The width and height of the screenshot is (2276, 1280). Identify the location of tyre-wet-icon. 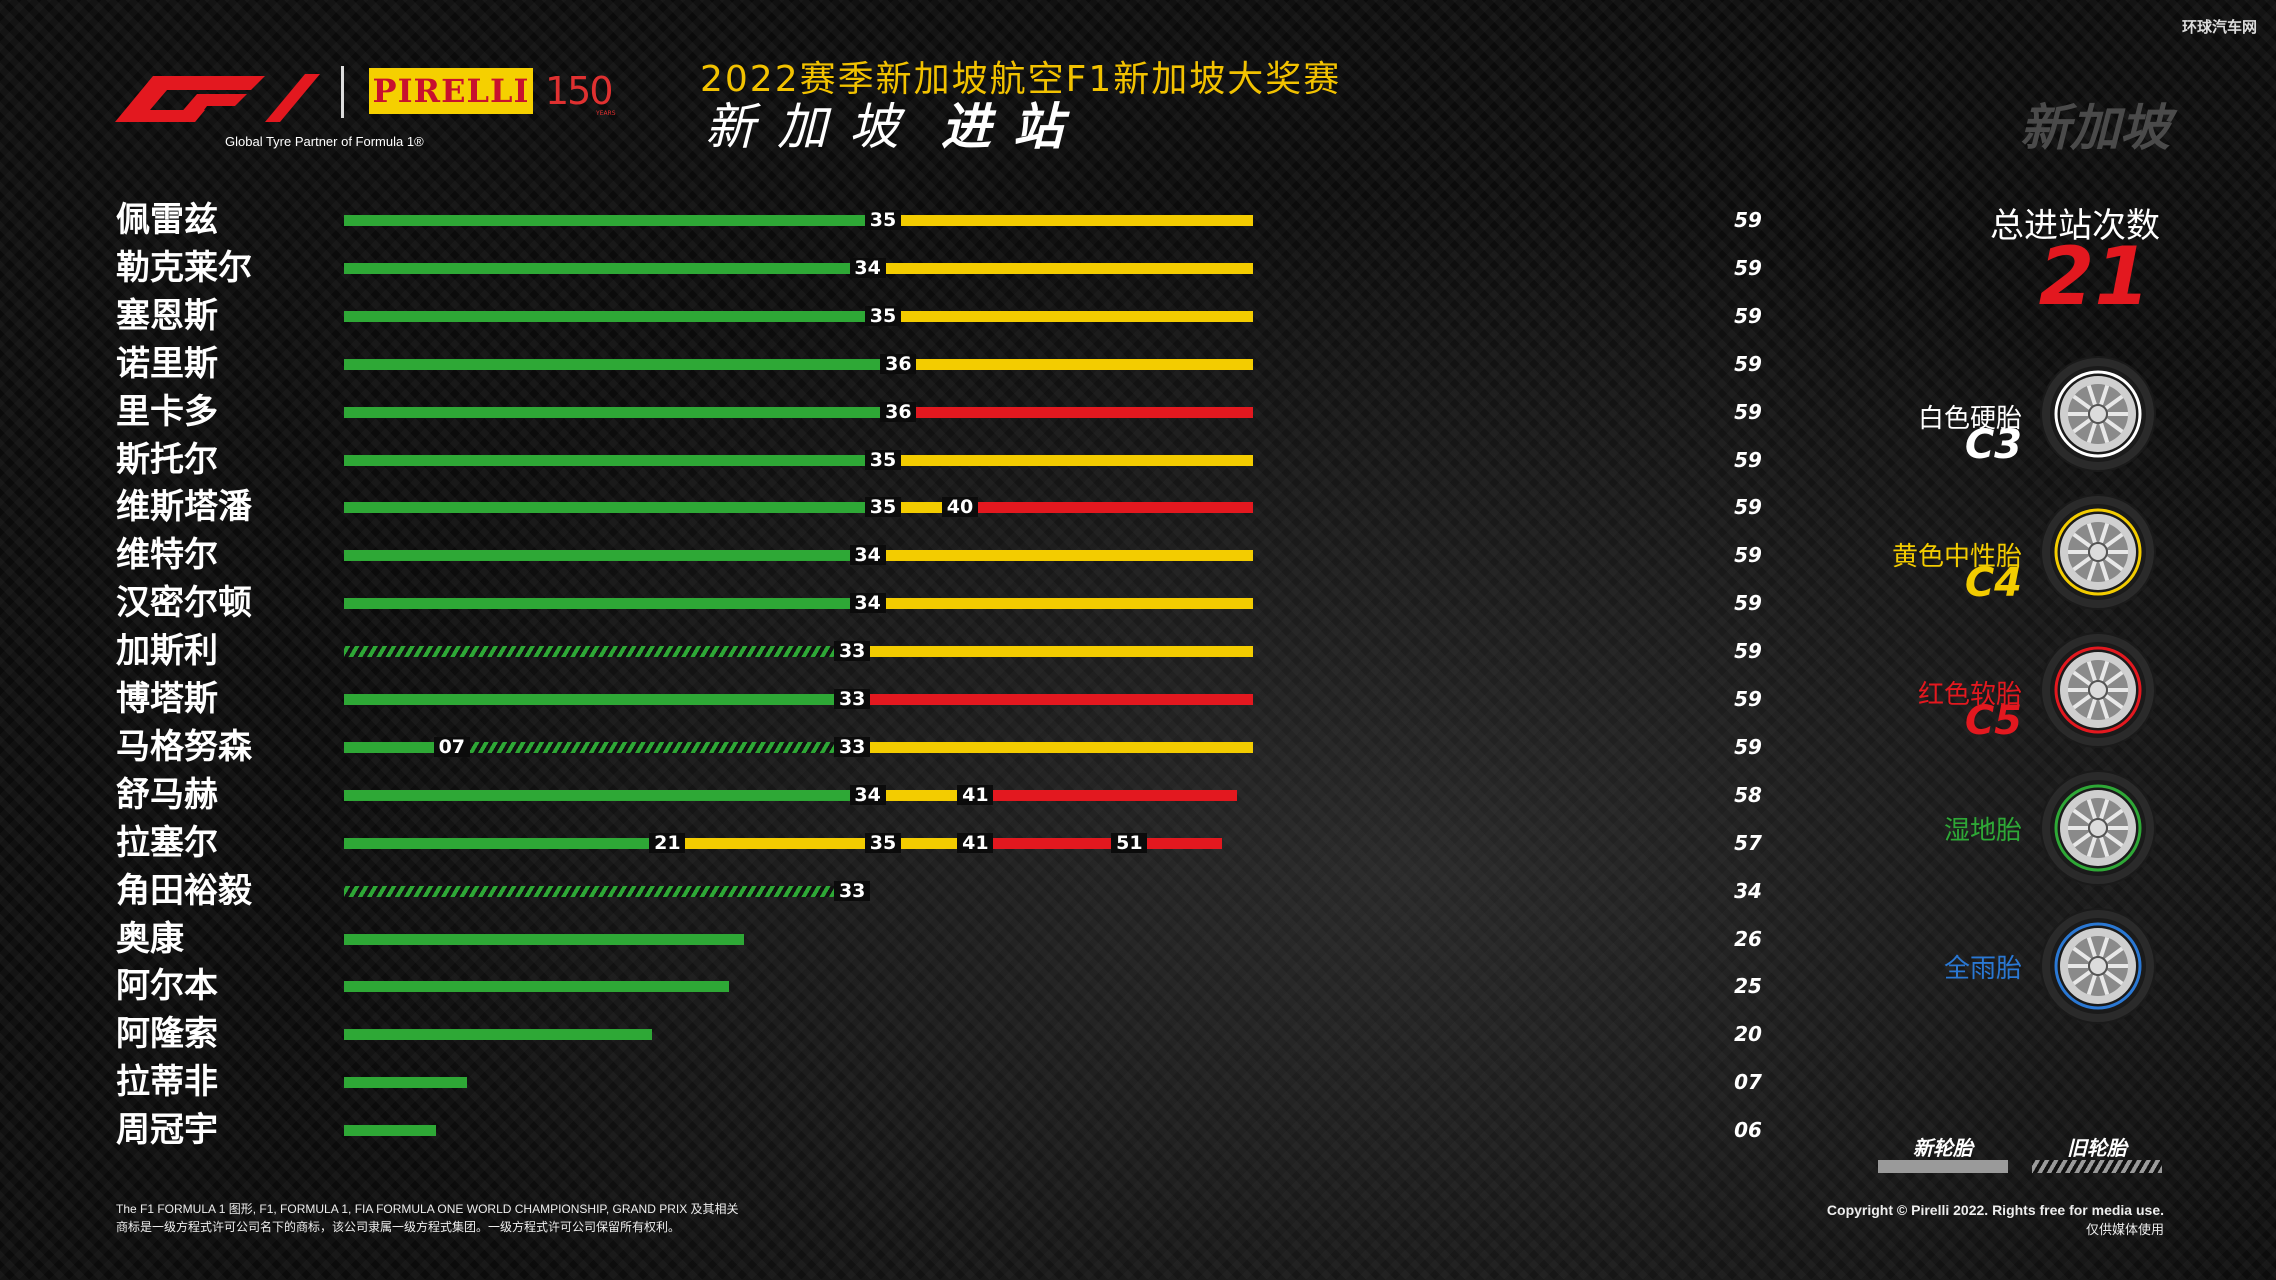
(2098, 966).